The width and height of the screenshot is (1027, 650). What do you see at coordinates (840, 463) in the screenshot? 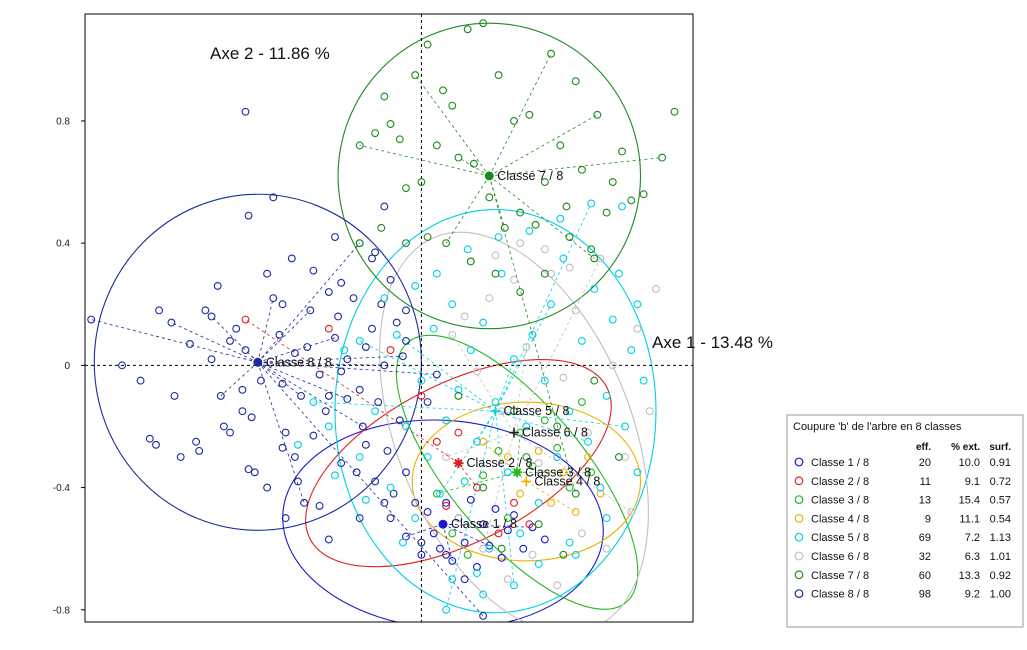
I see `legend-name-class-1: Classe 1 / 8` at bounding box center [840, 463].